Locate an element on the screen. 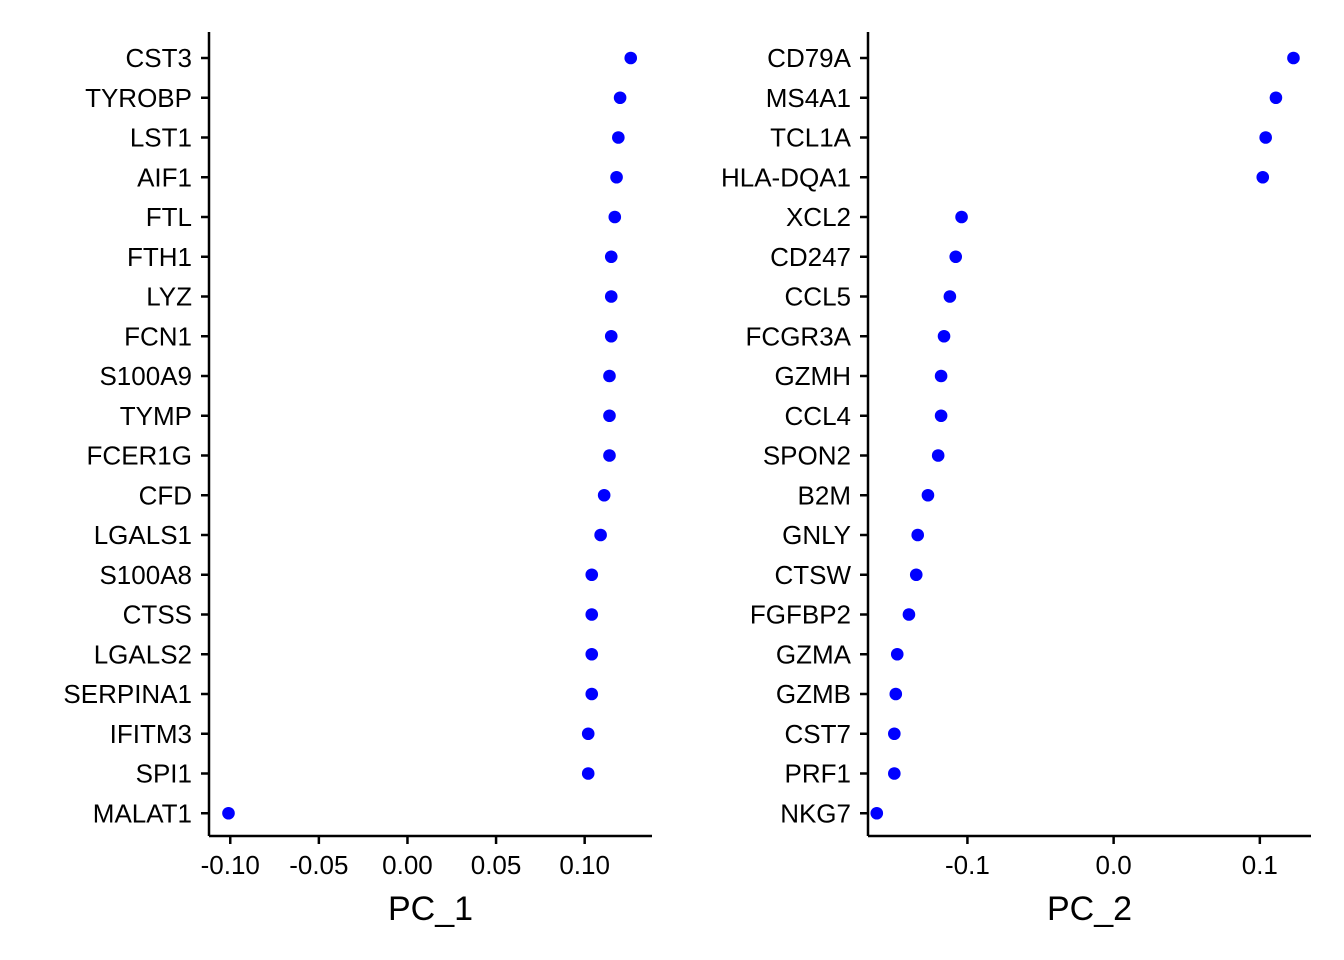 The height and width of the screenshot is (960, 1344). y-tick-label: NKG7 is located at coordinates (815, 813).